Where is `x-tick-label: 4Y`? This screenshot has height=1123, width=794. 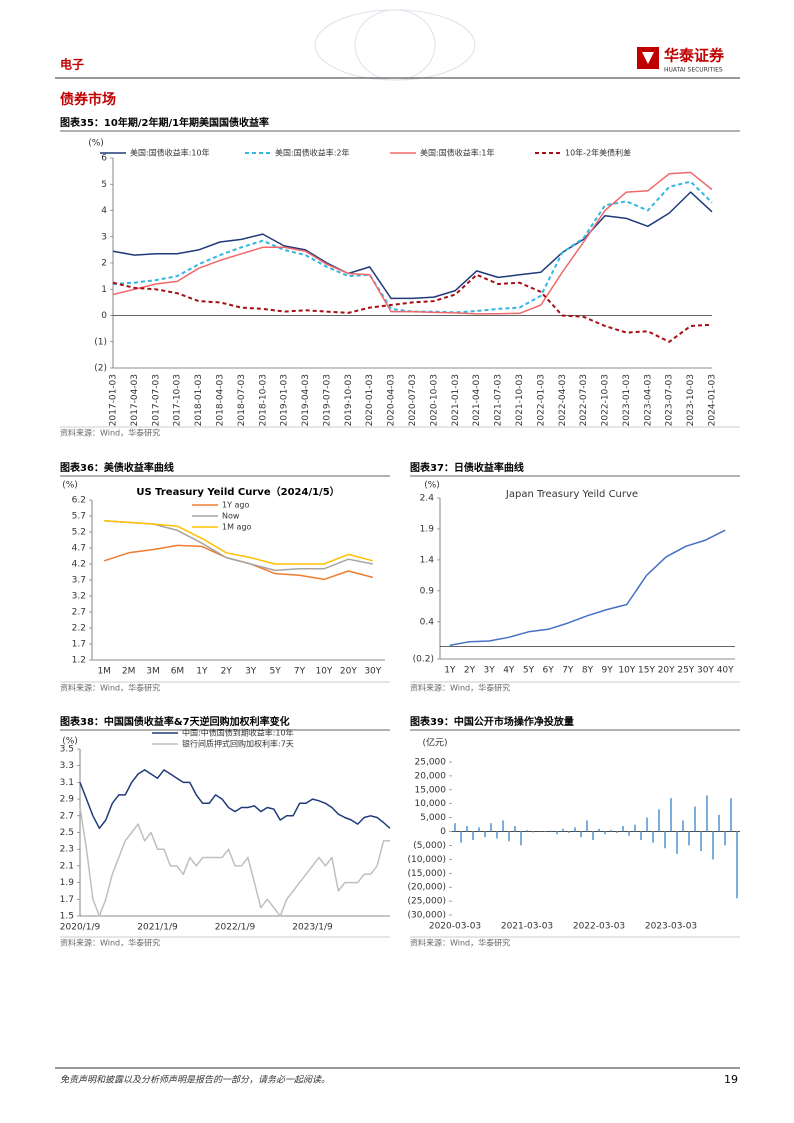 x-tick-label: 4Y is located at coordinates (509, 671).